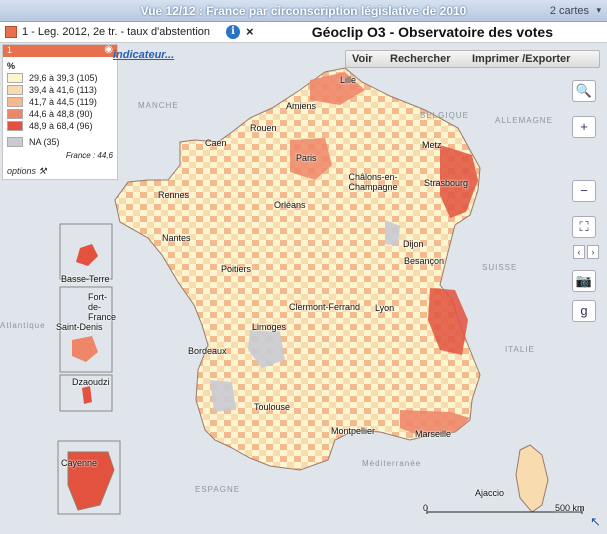 The width and height of the screenshot is (607, 534). Describe the element at coordinates (446, 183) in the screenshot. I see `city-label: Strasbourg` at that location.